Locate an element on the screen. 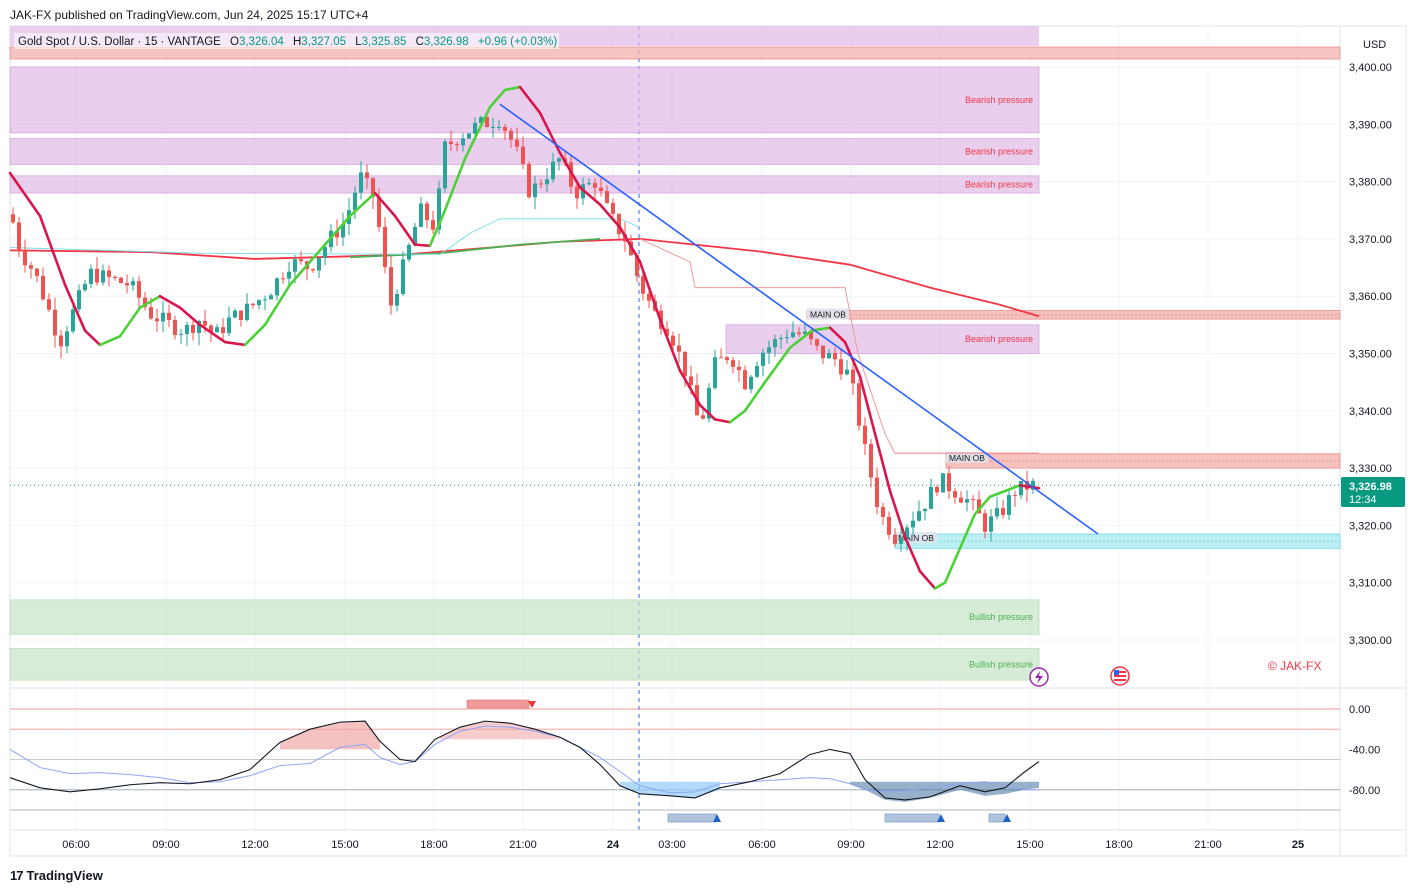 The image size is (1416, 893). price-axis-panel is located at coordinates (1373, 441).